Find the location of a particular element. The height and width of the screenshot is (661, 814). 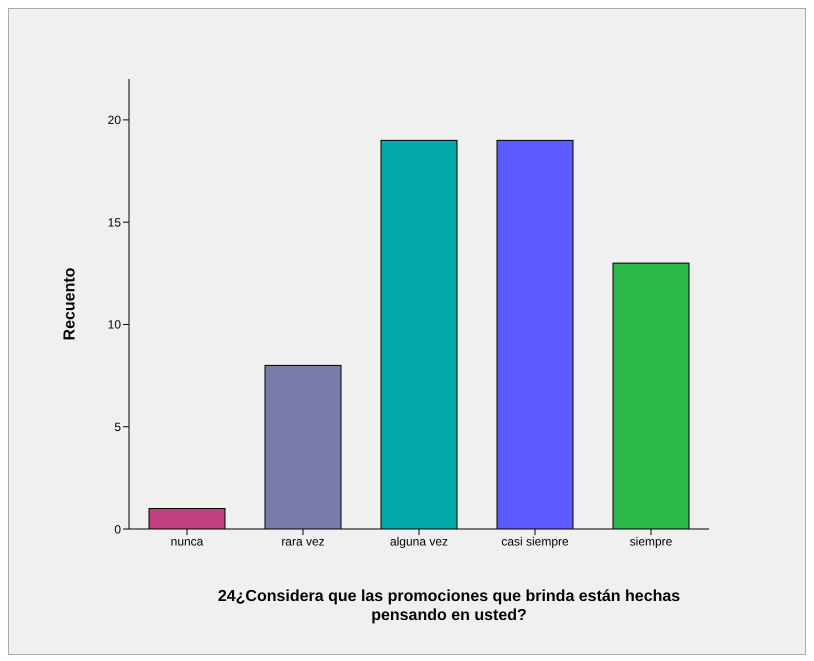

x-tick-label: casi siempre is located at coordinates (535, 541).